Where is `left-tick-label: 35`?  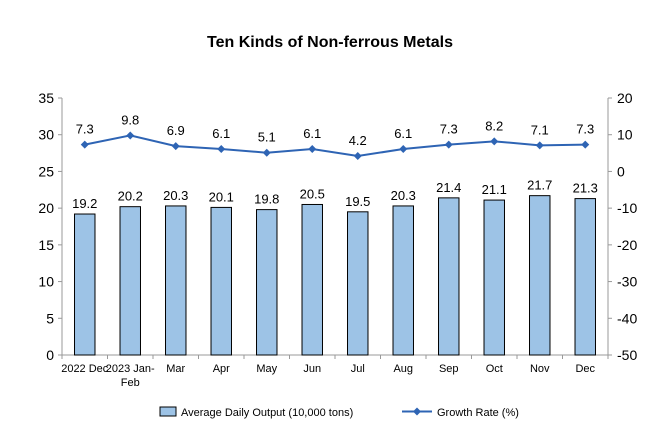
left-tick-label: 35 is located at coordinates (46, 98).